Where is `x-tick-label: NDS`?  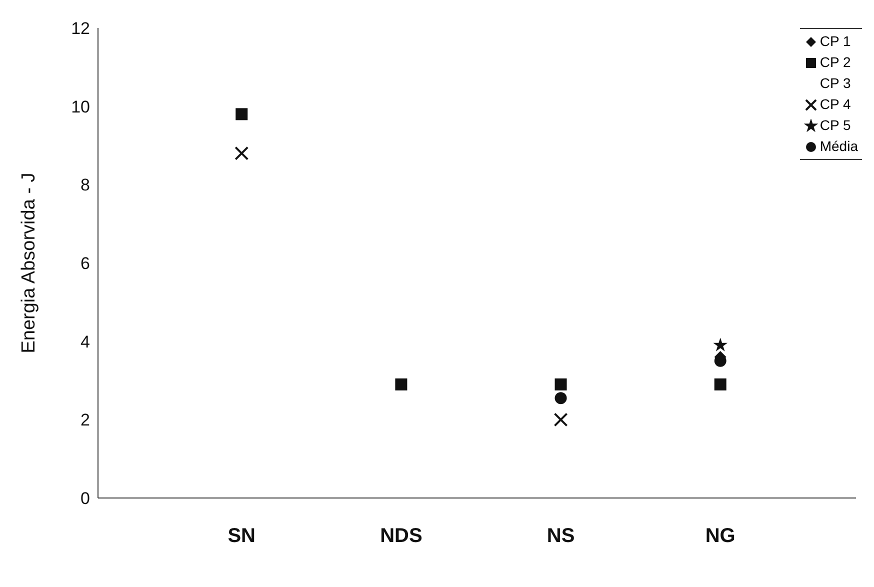
x-tick-label: NDS is located at coordinates (401, 536).